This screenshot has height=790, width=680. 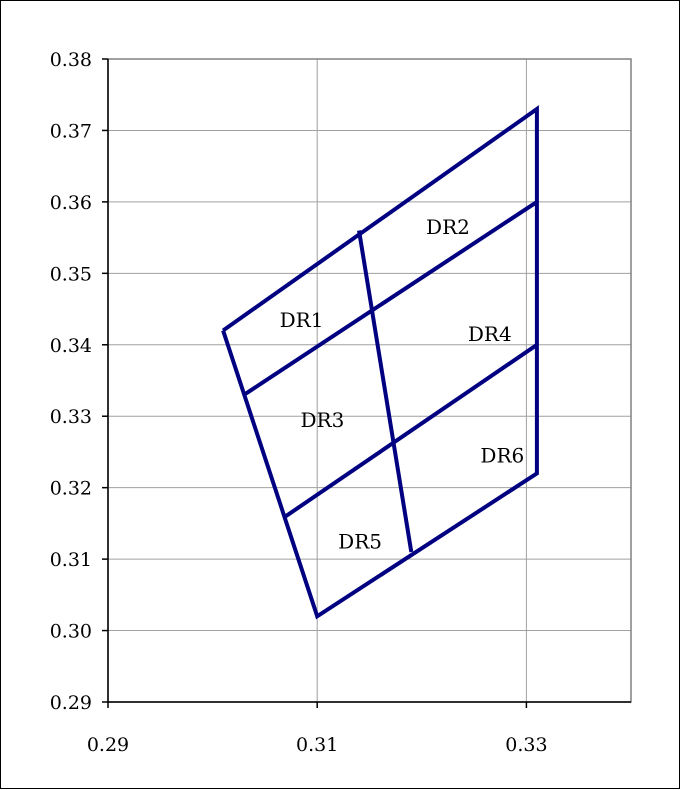 I want to click on region-label-dr5: DR5, so click(x=360, y=541).